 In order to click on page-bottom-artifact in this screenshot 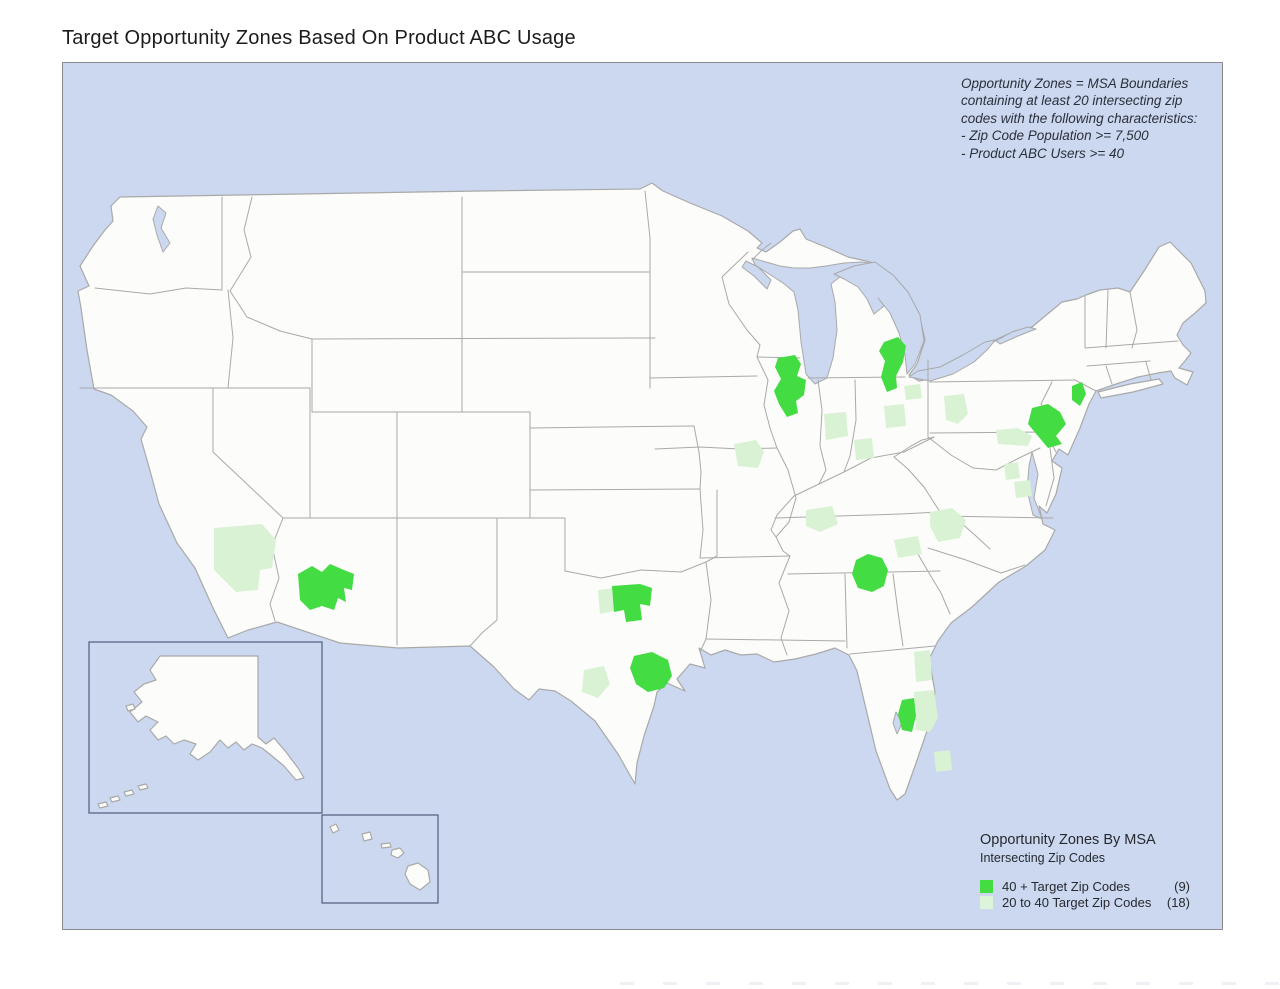, I will do `click(950, 983)`.